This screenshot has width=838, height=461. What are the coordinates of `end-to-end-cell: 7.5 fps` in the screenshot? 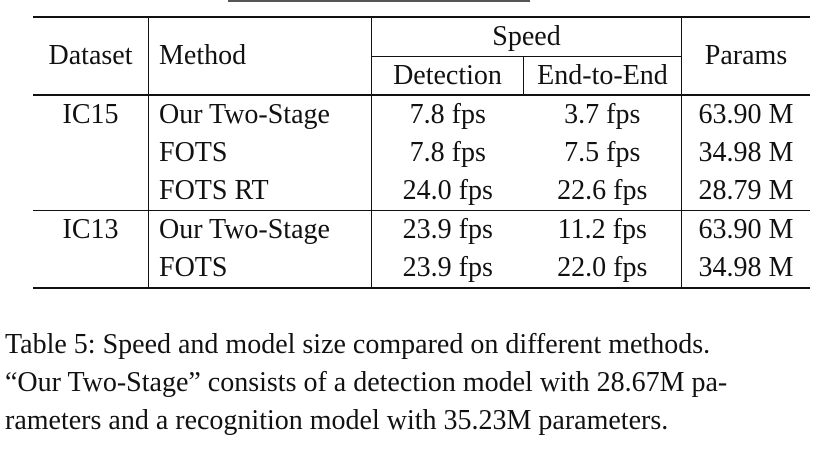 It's located at (602, 153).